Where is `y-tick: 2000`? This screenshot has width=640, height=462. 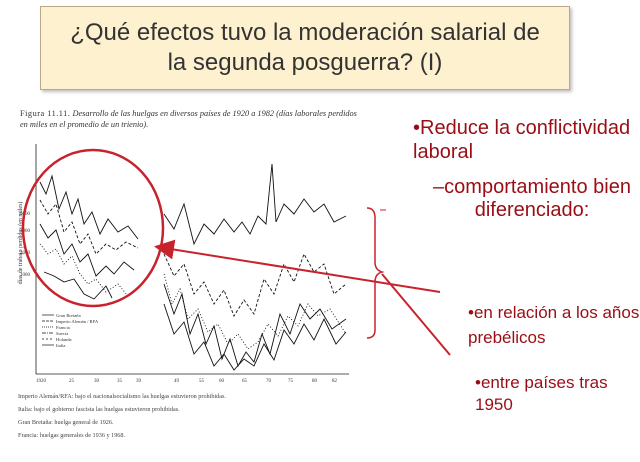 y-tick: 2000 is located at coordinates (25, 253).